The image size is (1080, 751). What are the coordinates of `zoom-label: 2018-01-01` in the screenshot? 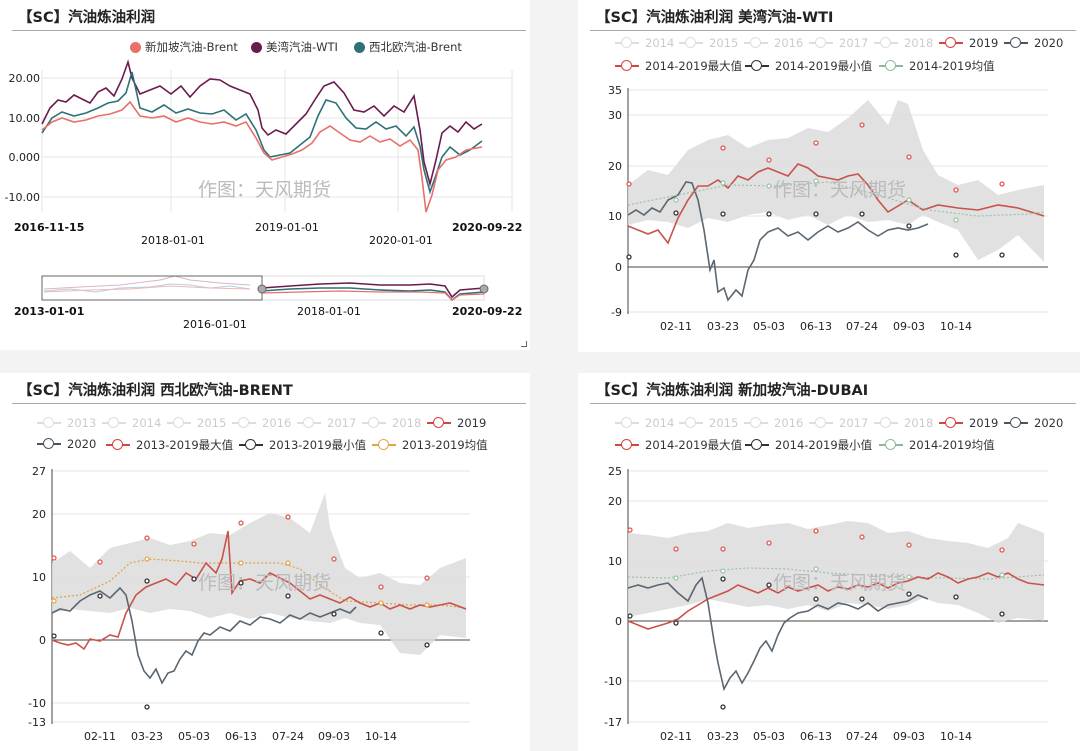 It's located at (329, 311).